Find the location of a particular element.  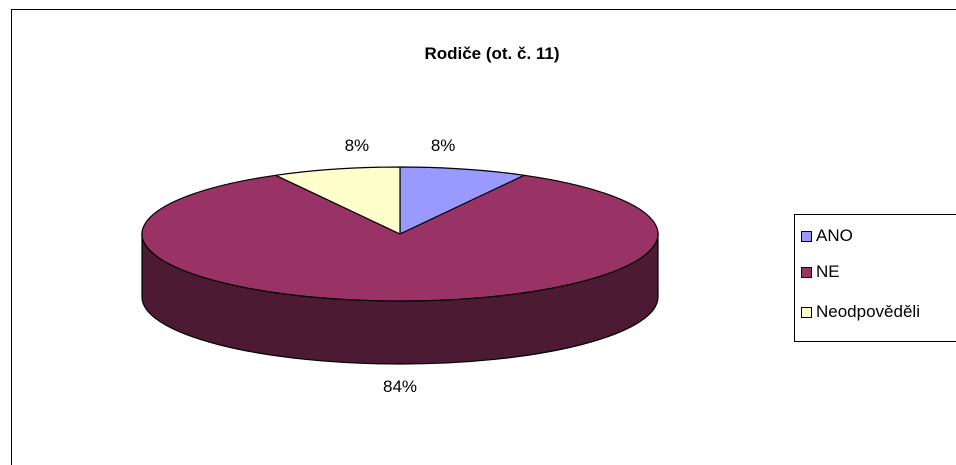

legend-label-ne: NE is located at coordinates (828, 271).